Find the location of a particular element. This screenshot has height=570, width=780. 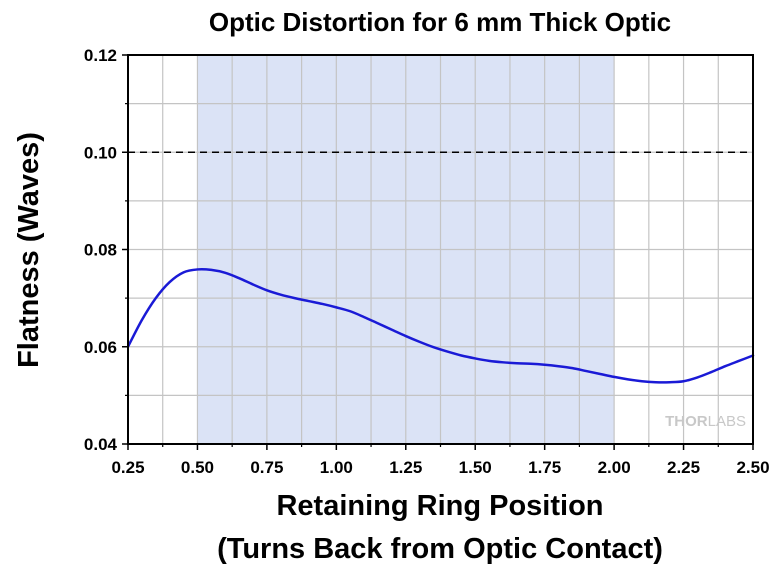

x-tick-label: 1.25 is located at coordinates (405, 467).